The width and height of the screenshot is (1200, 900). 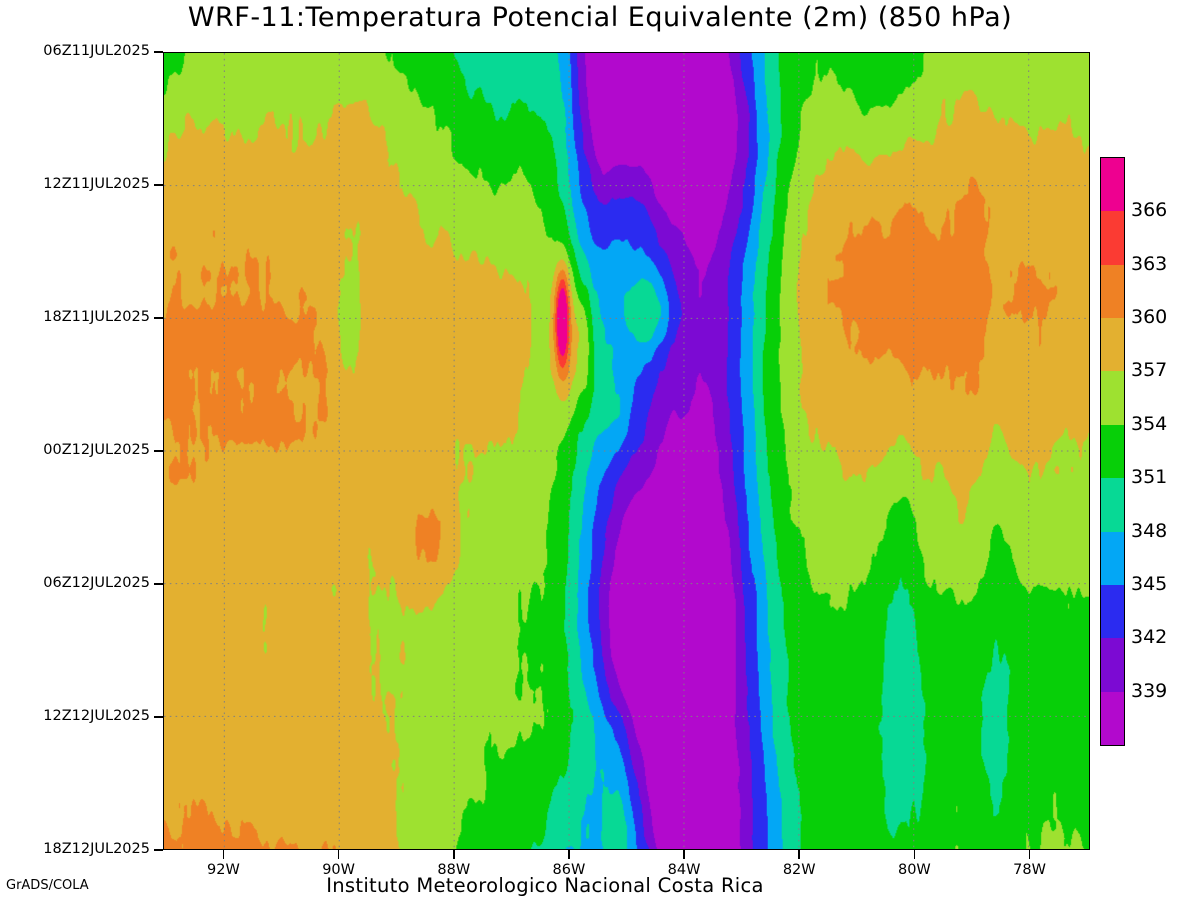 I want to click on x-axis-label: 88W, so click(x=454, y=870).